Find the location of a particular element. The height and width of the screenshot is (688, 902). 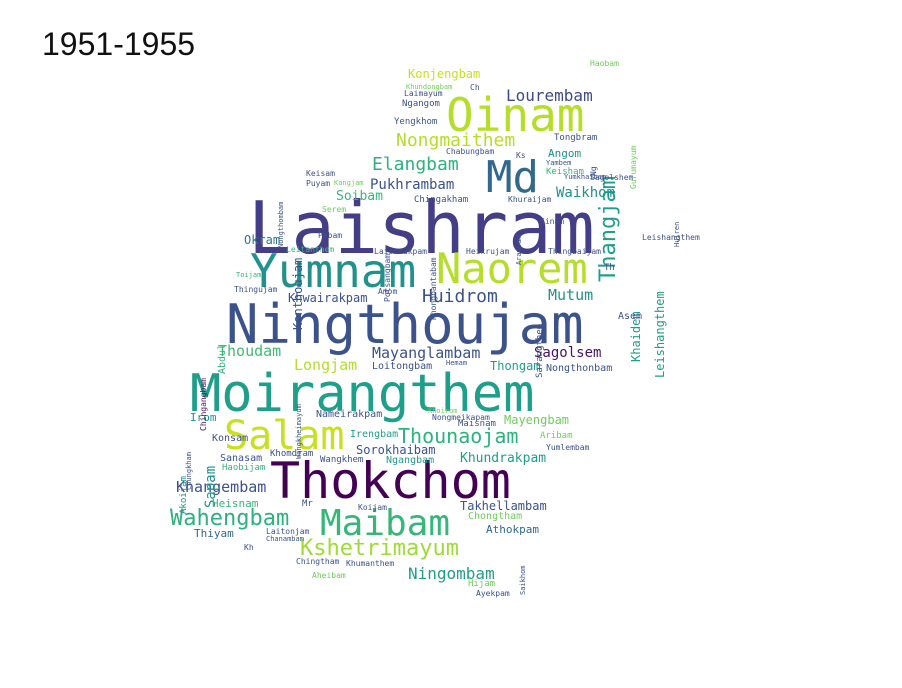

word-elangbam: Elangbam is located at coordinates (415, 164).